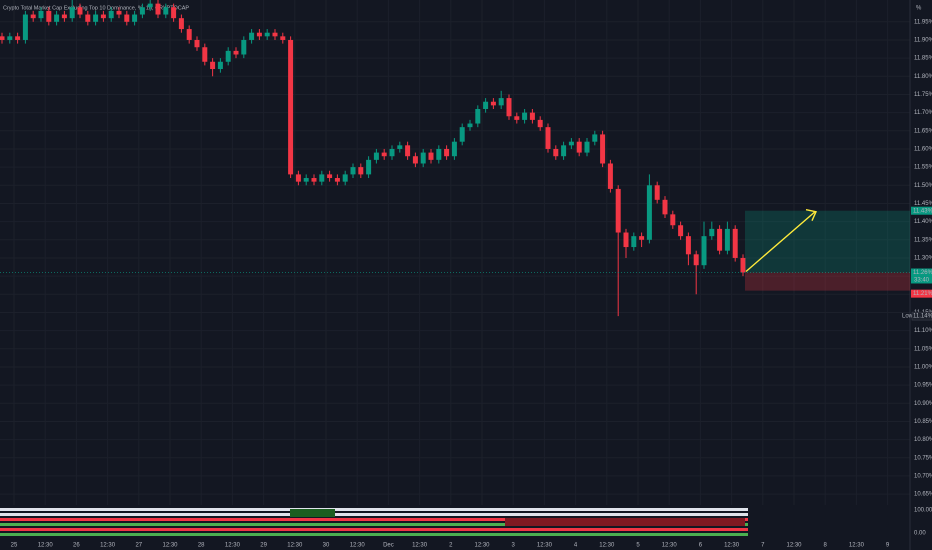 This screenshot has height=550, width=932. I want to click on indicator-block, so click(312, 513).